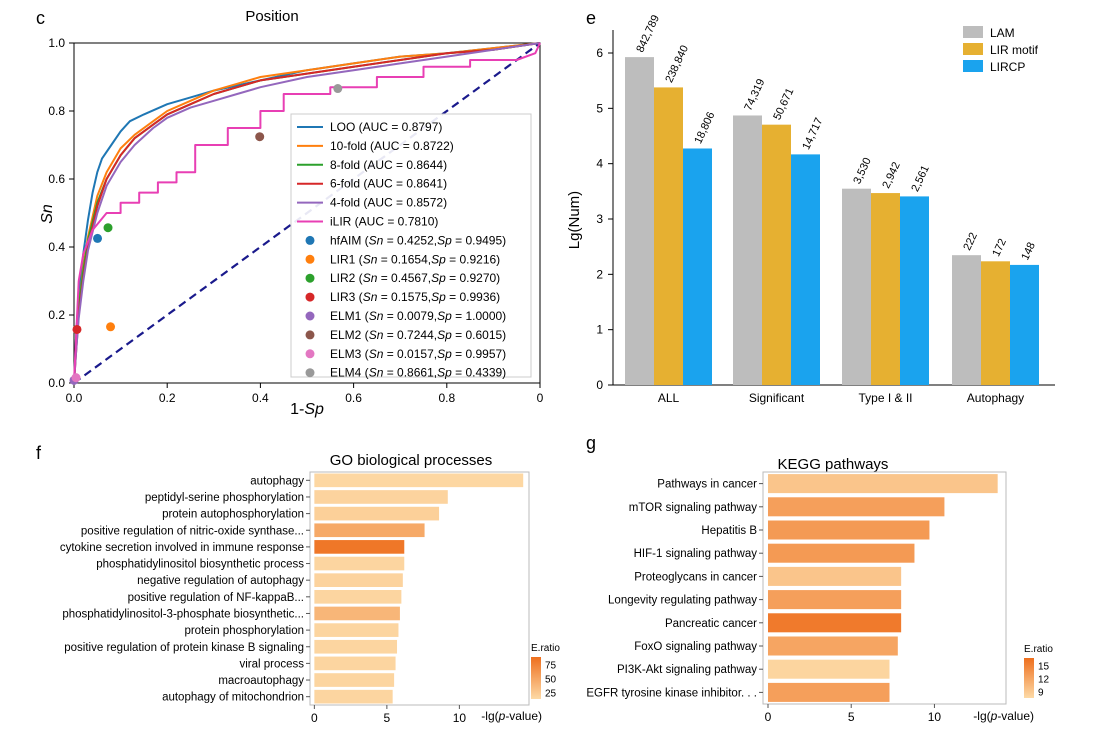 Image resolution: width=1095 pixels, height=737 pixels. I want to click on g-category-label: Proteoglycans in cancer, so click(695, 577).